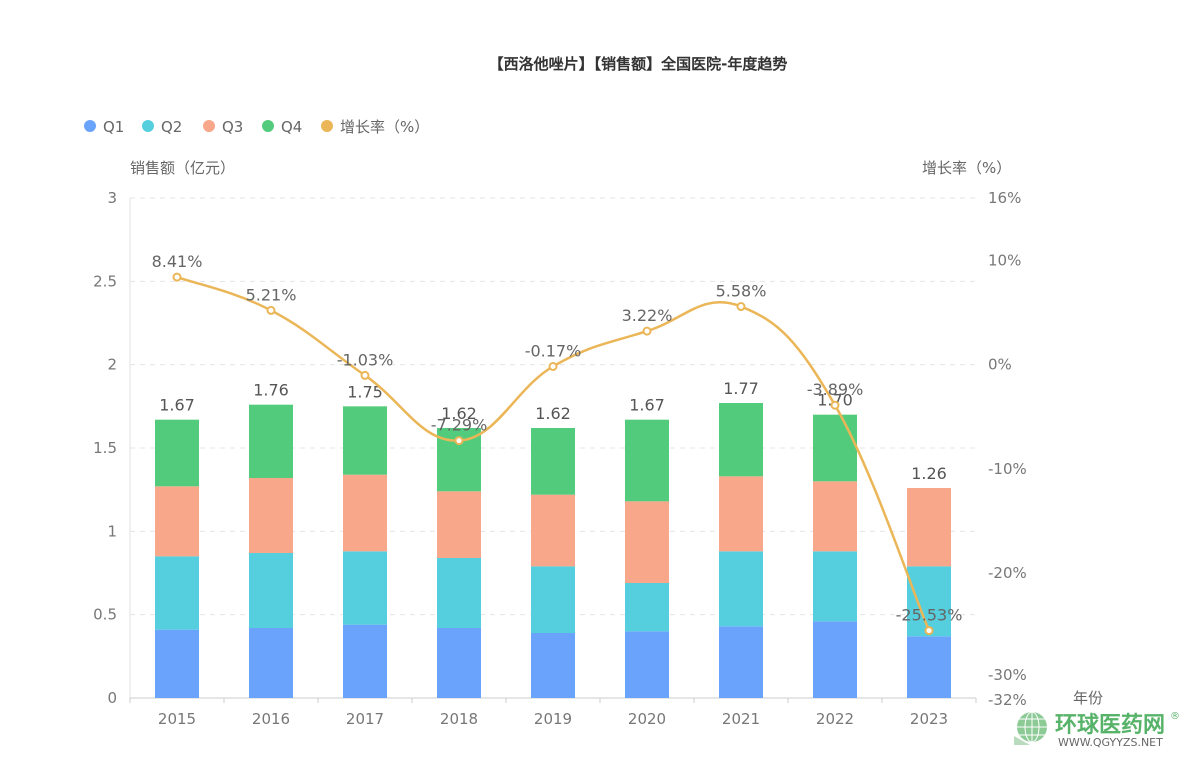 The width and height of the screenshot is (1189, 763). I want to click on growth-label: 3.22%, so click(647, 315).